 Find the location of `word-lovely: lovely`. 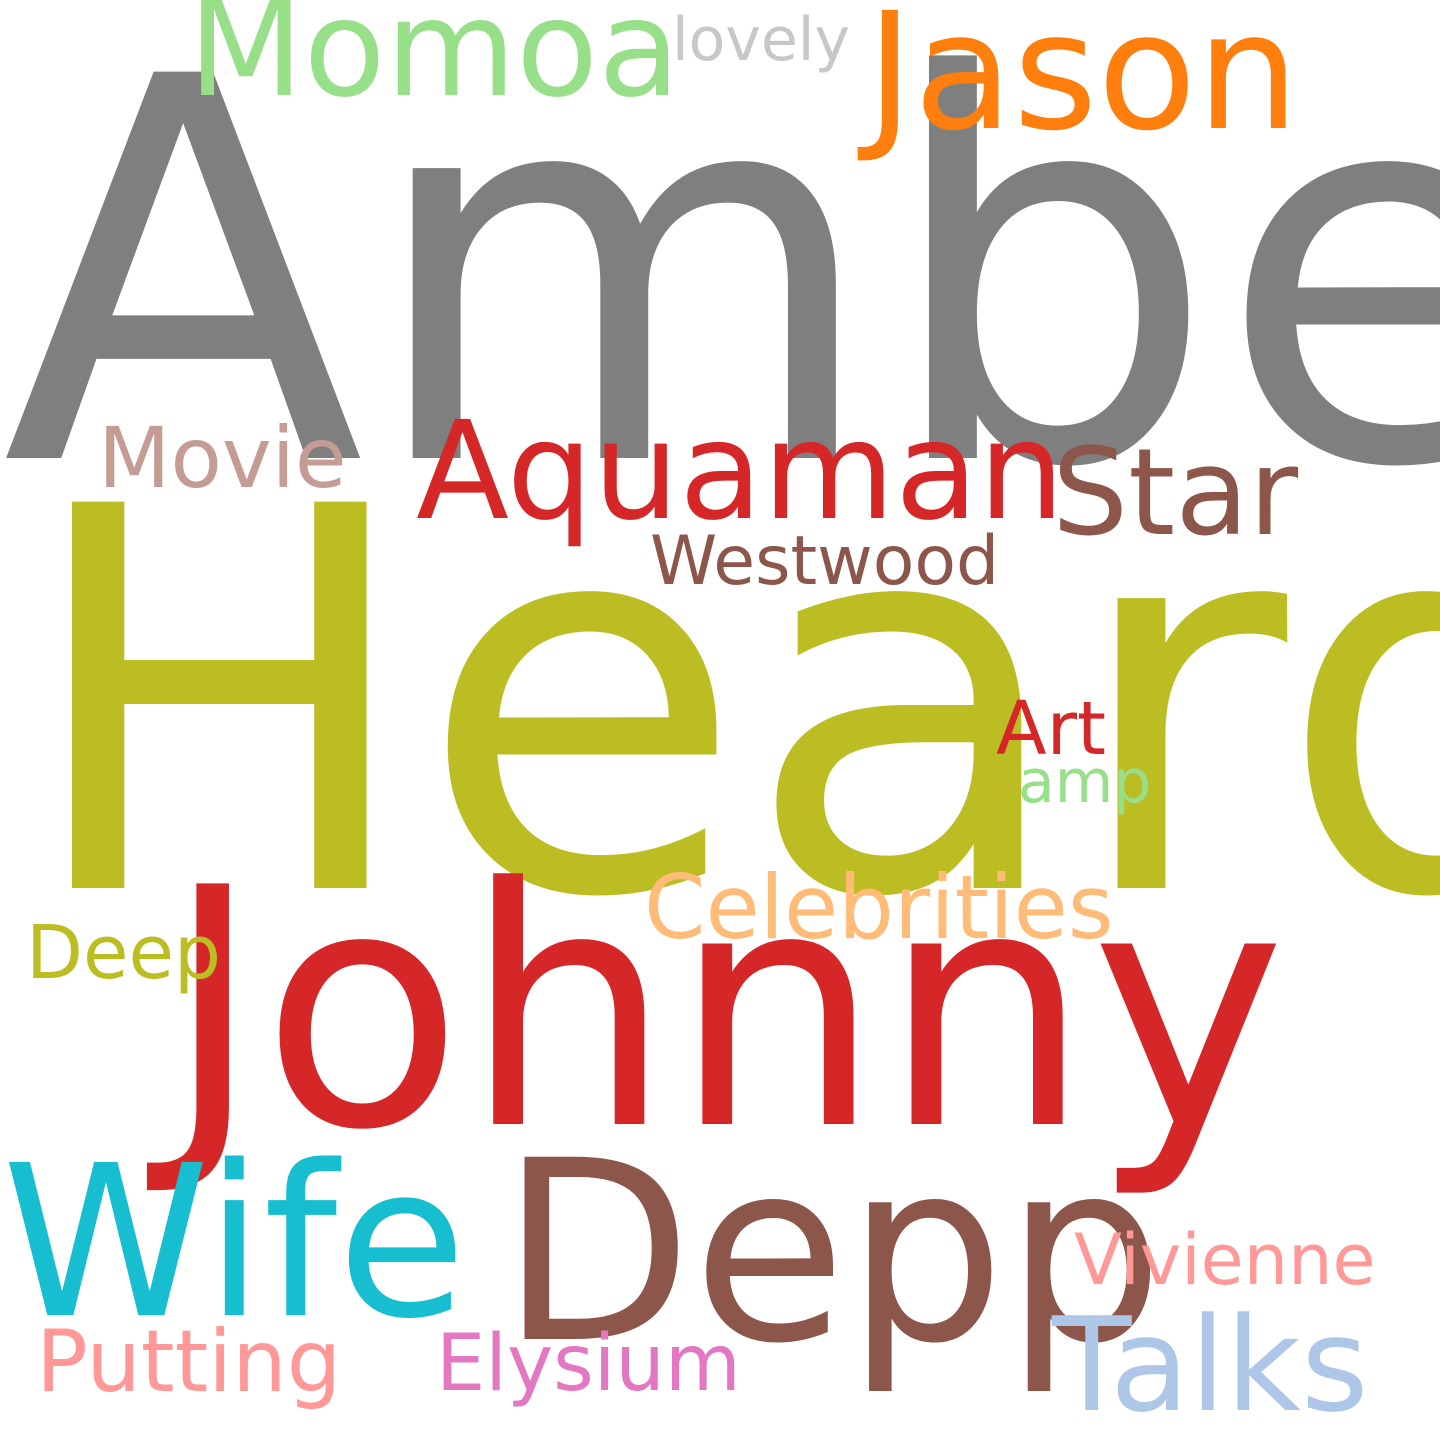

word-lovely: lovely is located at coordinates (761, 40).